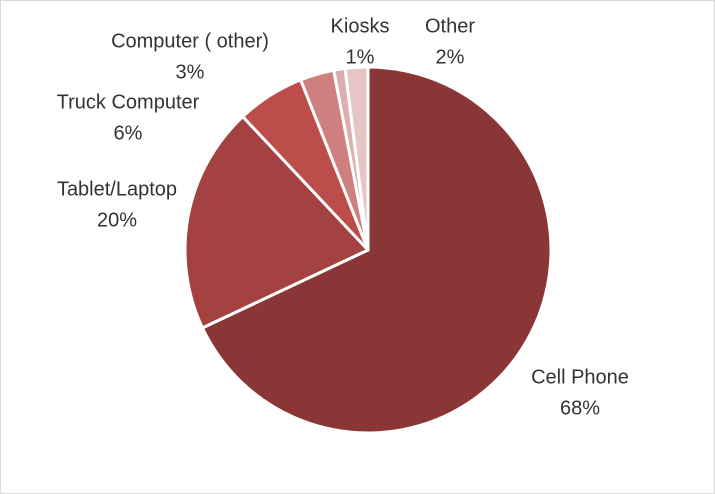 This screenshot has width=715, height=494. Describe the element at coordinates (117, 220) in the screenshot. I see `slice-value-label: 20%` at that location.